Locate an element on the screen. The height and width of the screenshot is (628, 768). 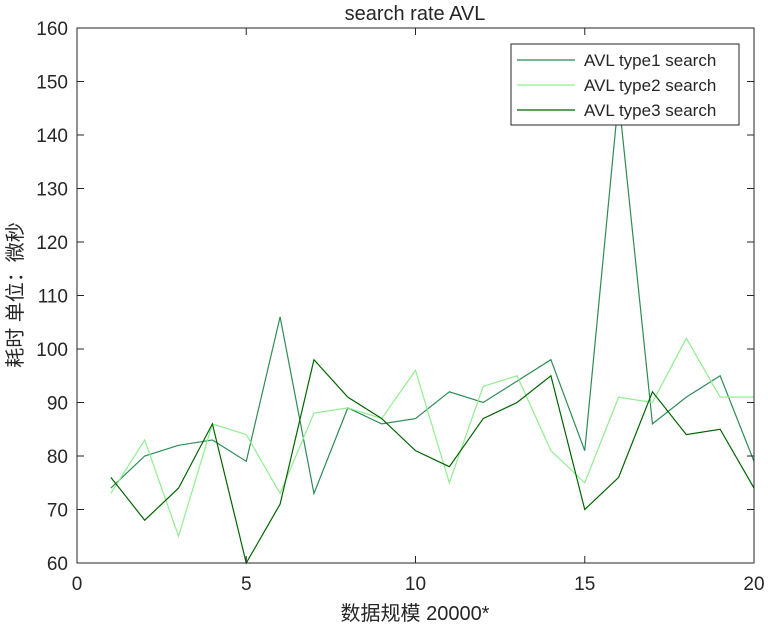
x-tick-label: 10 is located at coordinates (415, 584).